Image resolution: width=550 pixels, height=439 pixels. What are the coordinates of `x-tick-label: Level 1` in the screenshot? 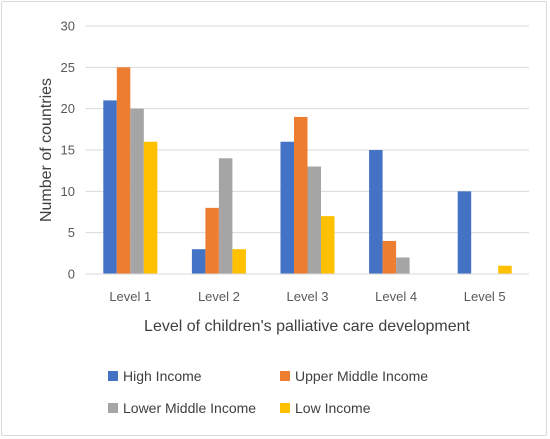 It's located at (130, 296).